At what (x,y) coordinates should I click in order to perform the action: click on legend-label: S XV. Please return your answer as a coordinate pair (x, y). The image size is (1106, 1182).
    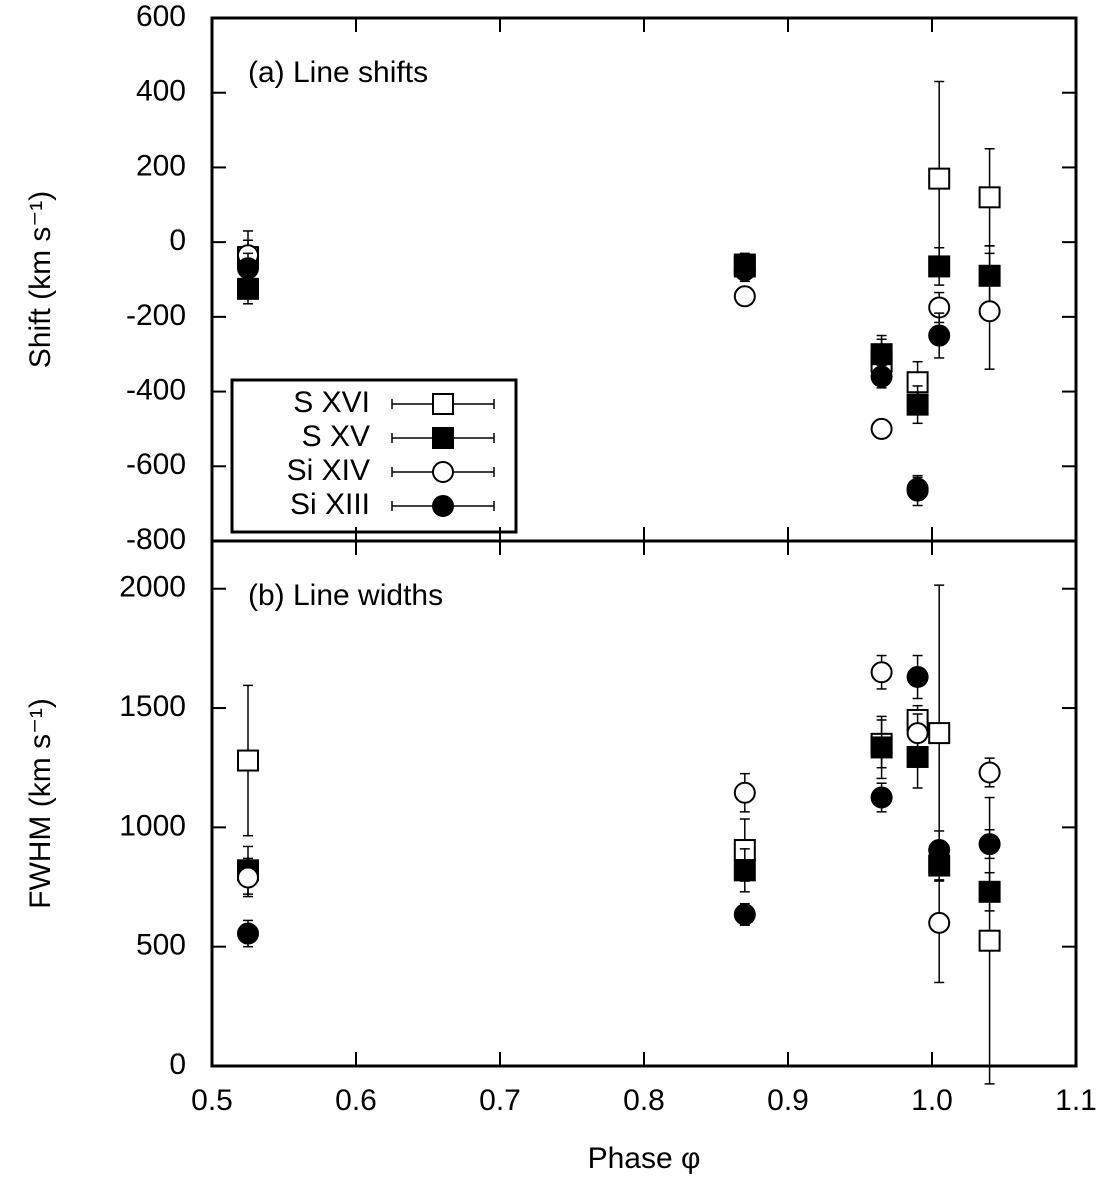
    Looking at the image, I should click on (336, 436).